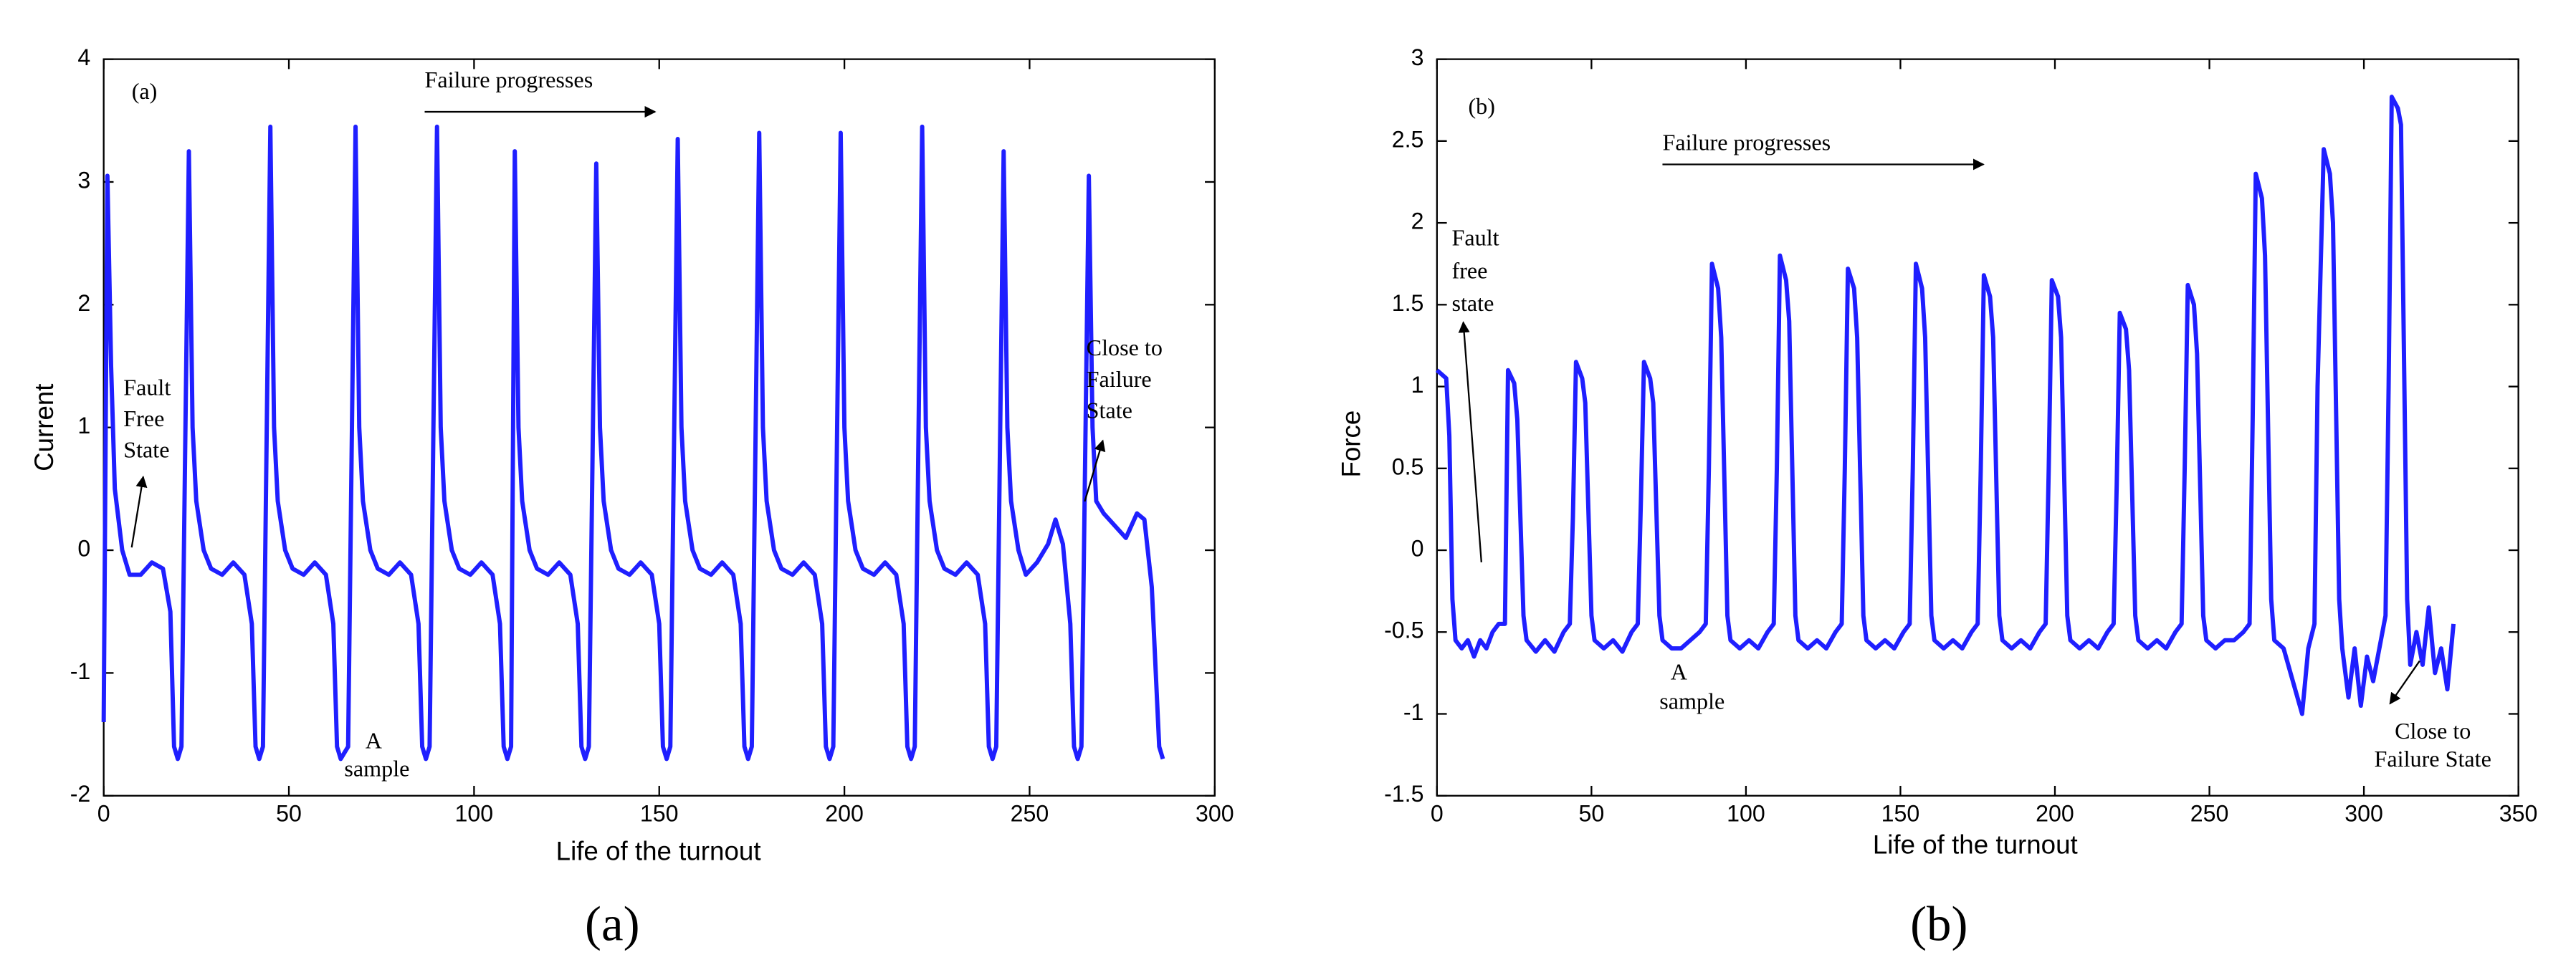  What do you see at coordinates (143, 418) in the screenshot?
I see `annotation: Free` at bounding box center [143, 418].